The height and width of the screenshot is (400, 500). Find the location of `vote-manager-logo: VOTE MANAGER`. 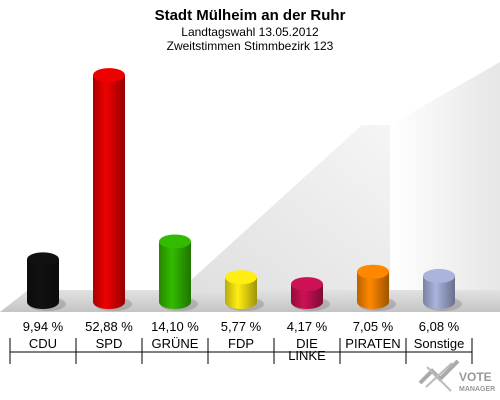

vote-manager-logo: VOTE MANAGER is located at coordinates (456, 376).